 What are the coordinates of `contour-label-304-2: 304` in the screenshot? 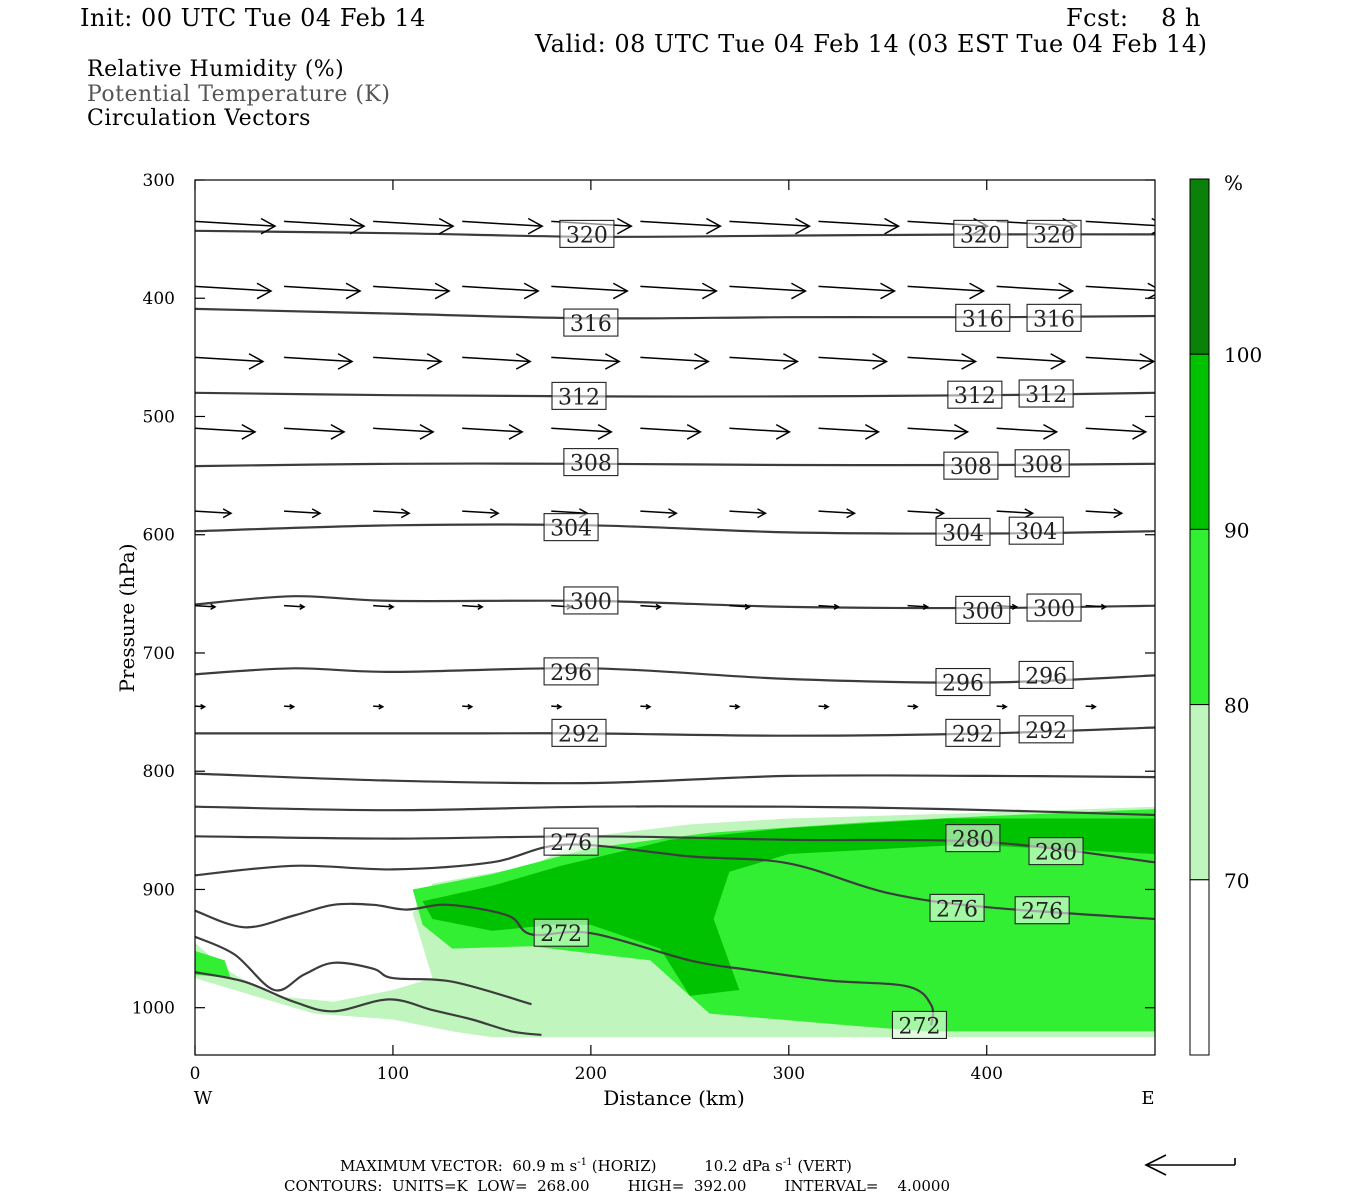 It's located at (1036, 530).